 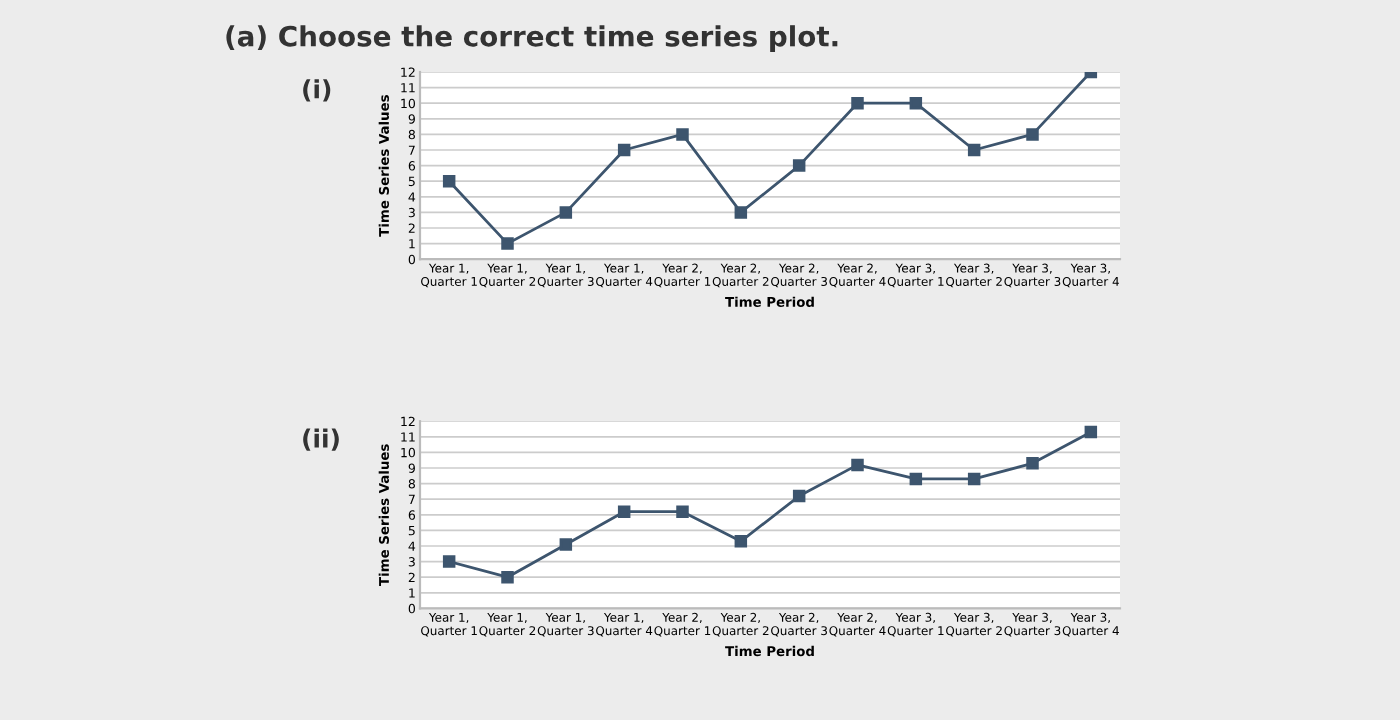 What do you see at coordinates (317, 90) in the screenshot?
I see `chart-subtitle: (i)` at bounding box center [317, 90].